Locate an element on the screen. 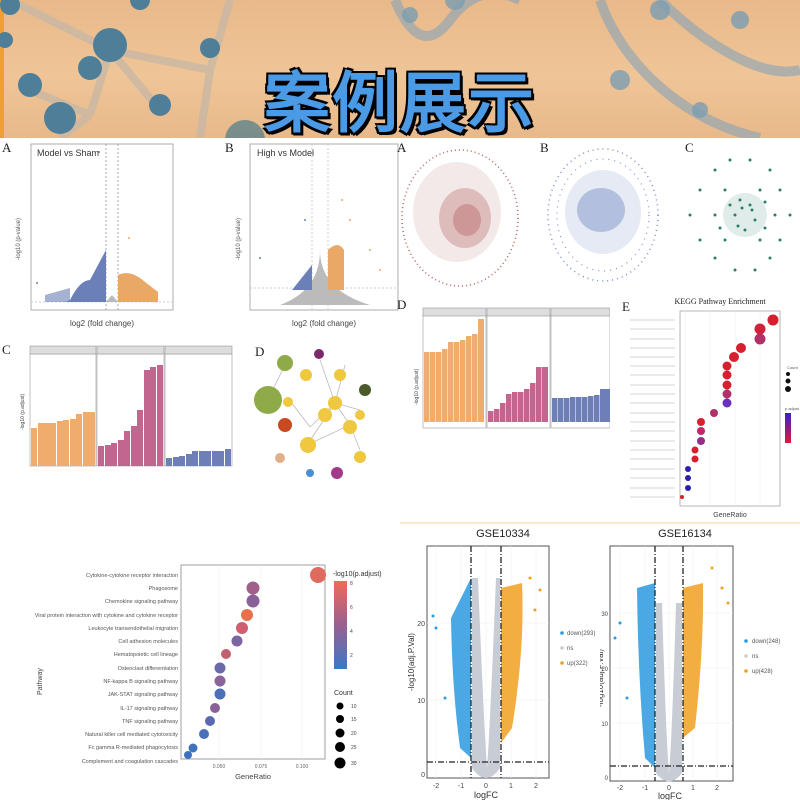  svg-text: JAK-STAT signaling pathway is located at coordinates (143, 695).